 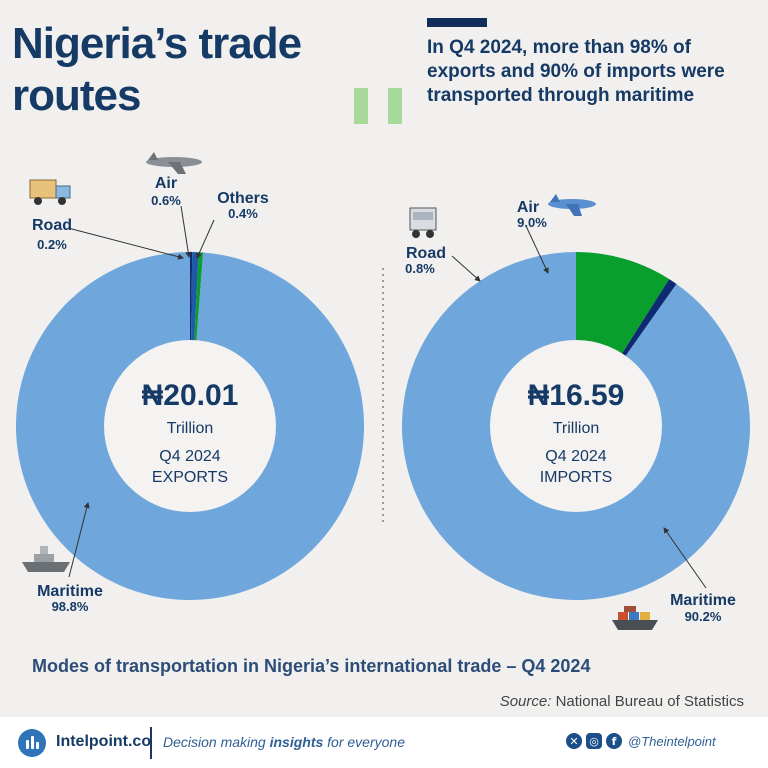 I want to click on quote-mark-right, so click(x=395, y=106).